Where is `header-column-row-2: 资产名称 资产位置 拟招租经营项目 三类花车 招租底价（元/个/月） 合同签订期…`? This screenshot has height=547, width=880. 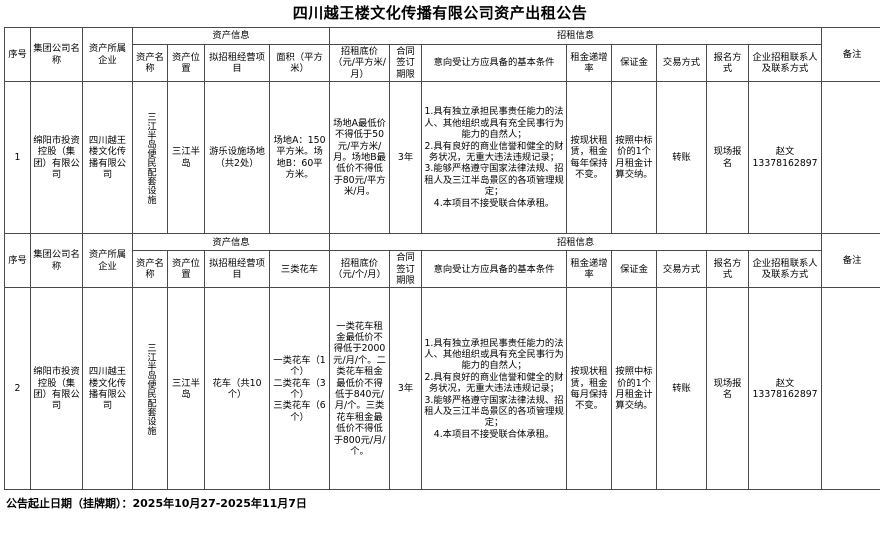 header-column-row-2: 资产名称 资产位置 拟招租经营项目 三类花车 招租底价（元/个/月） 合同签订期… is located at coordinates (442, 269).